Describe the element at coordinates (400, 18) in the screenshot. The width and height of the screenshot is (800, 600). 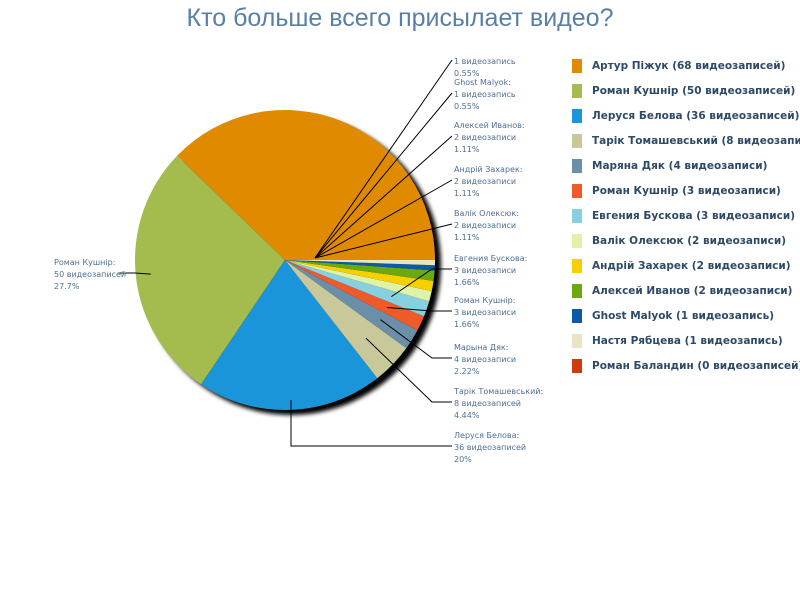
I see `chart-title: Кто больше всего присылает видео?` at that location.